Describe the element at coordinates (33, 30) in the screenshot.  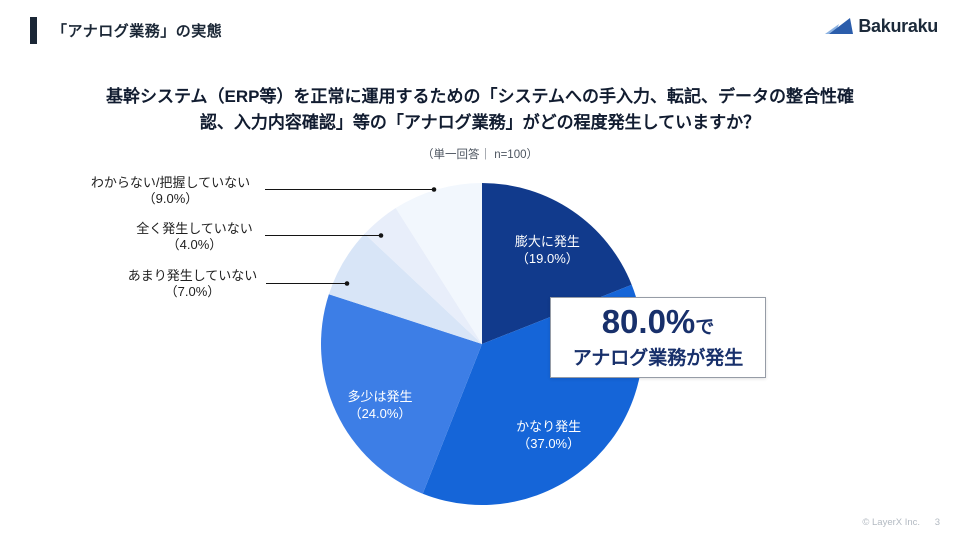
I see `header-accent-bar` at that location.